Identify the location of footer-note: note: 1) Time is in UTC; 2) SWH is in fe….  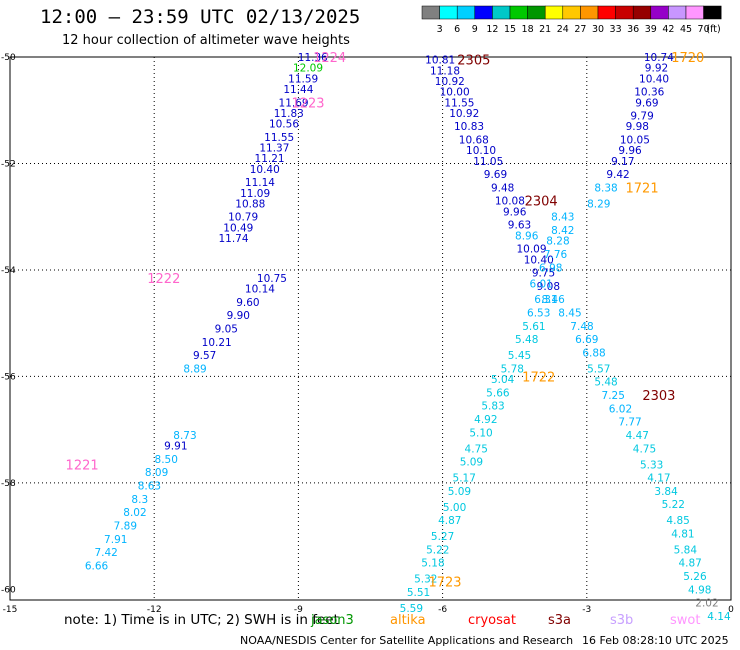
(201, 620).